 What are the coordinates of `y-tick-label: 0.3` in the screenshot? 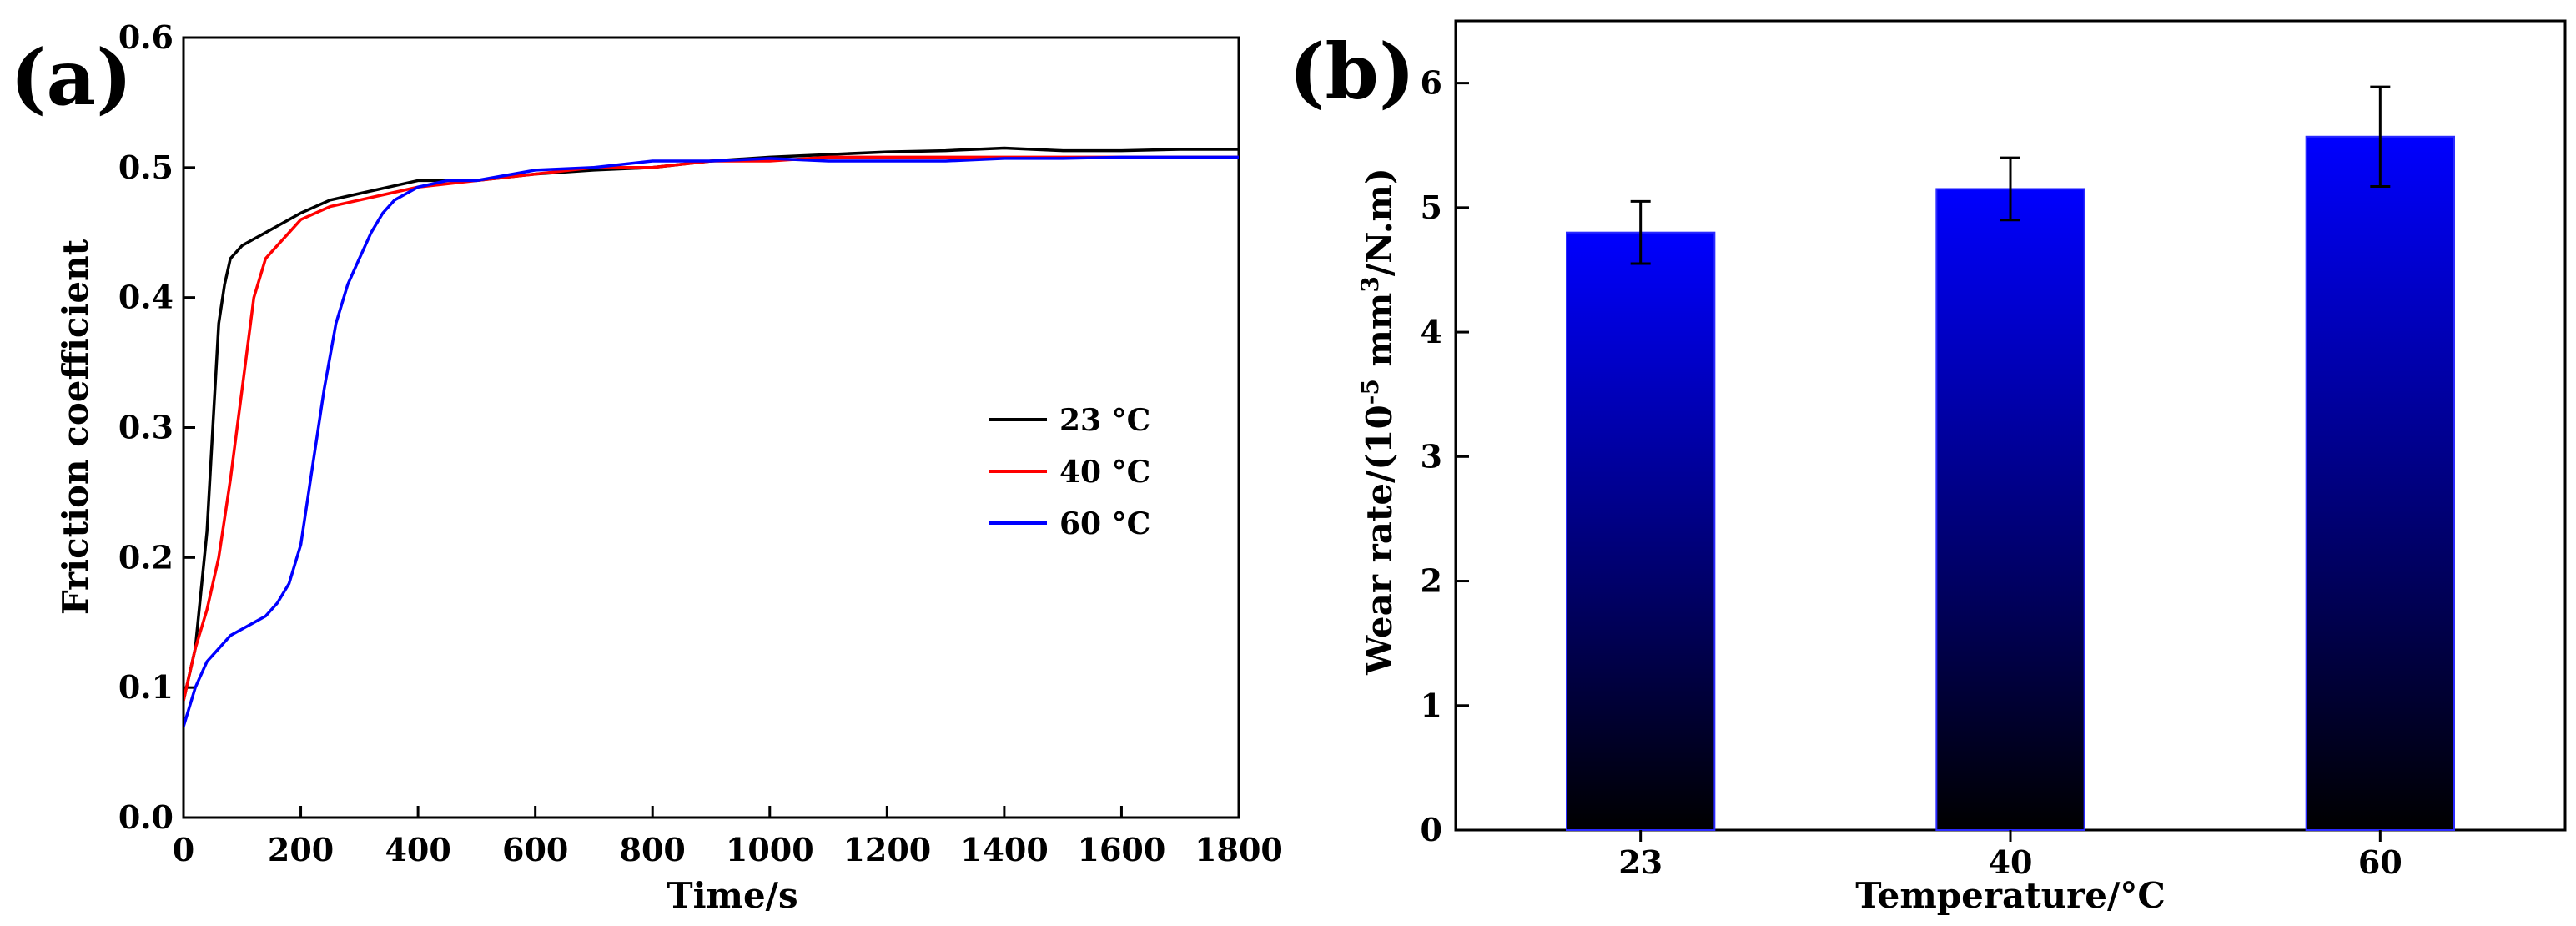 It's located at (146, 427).